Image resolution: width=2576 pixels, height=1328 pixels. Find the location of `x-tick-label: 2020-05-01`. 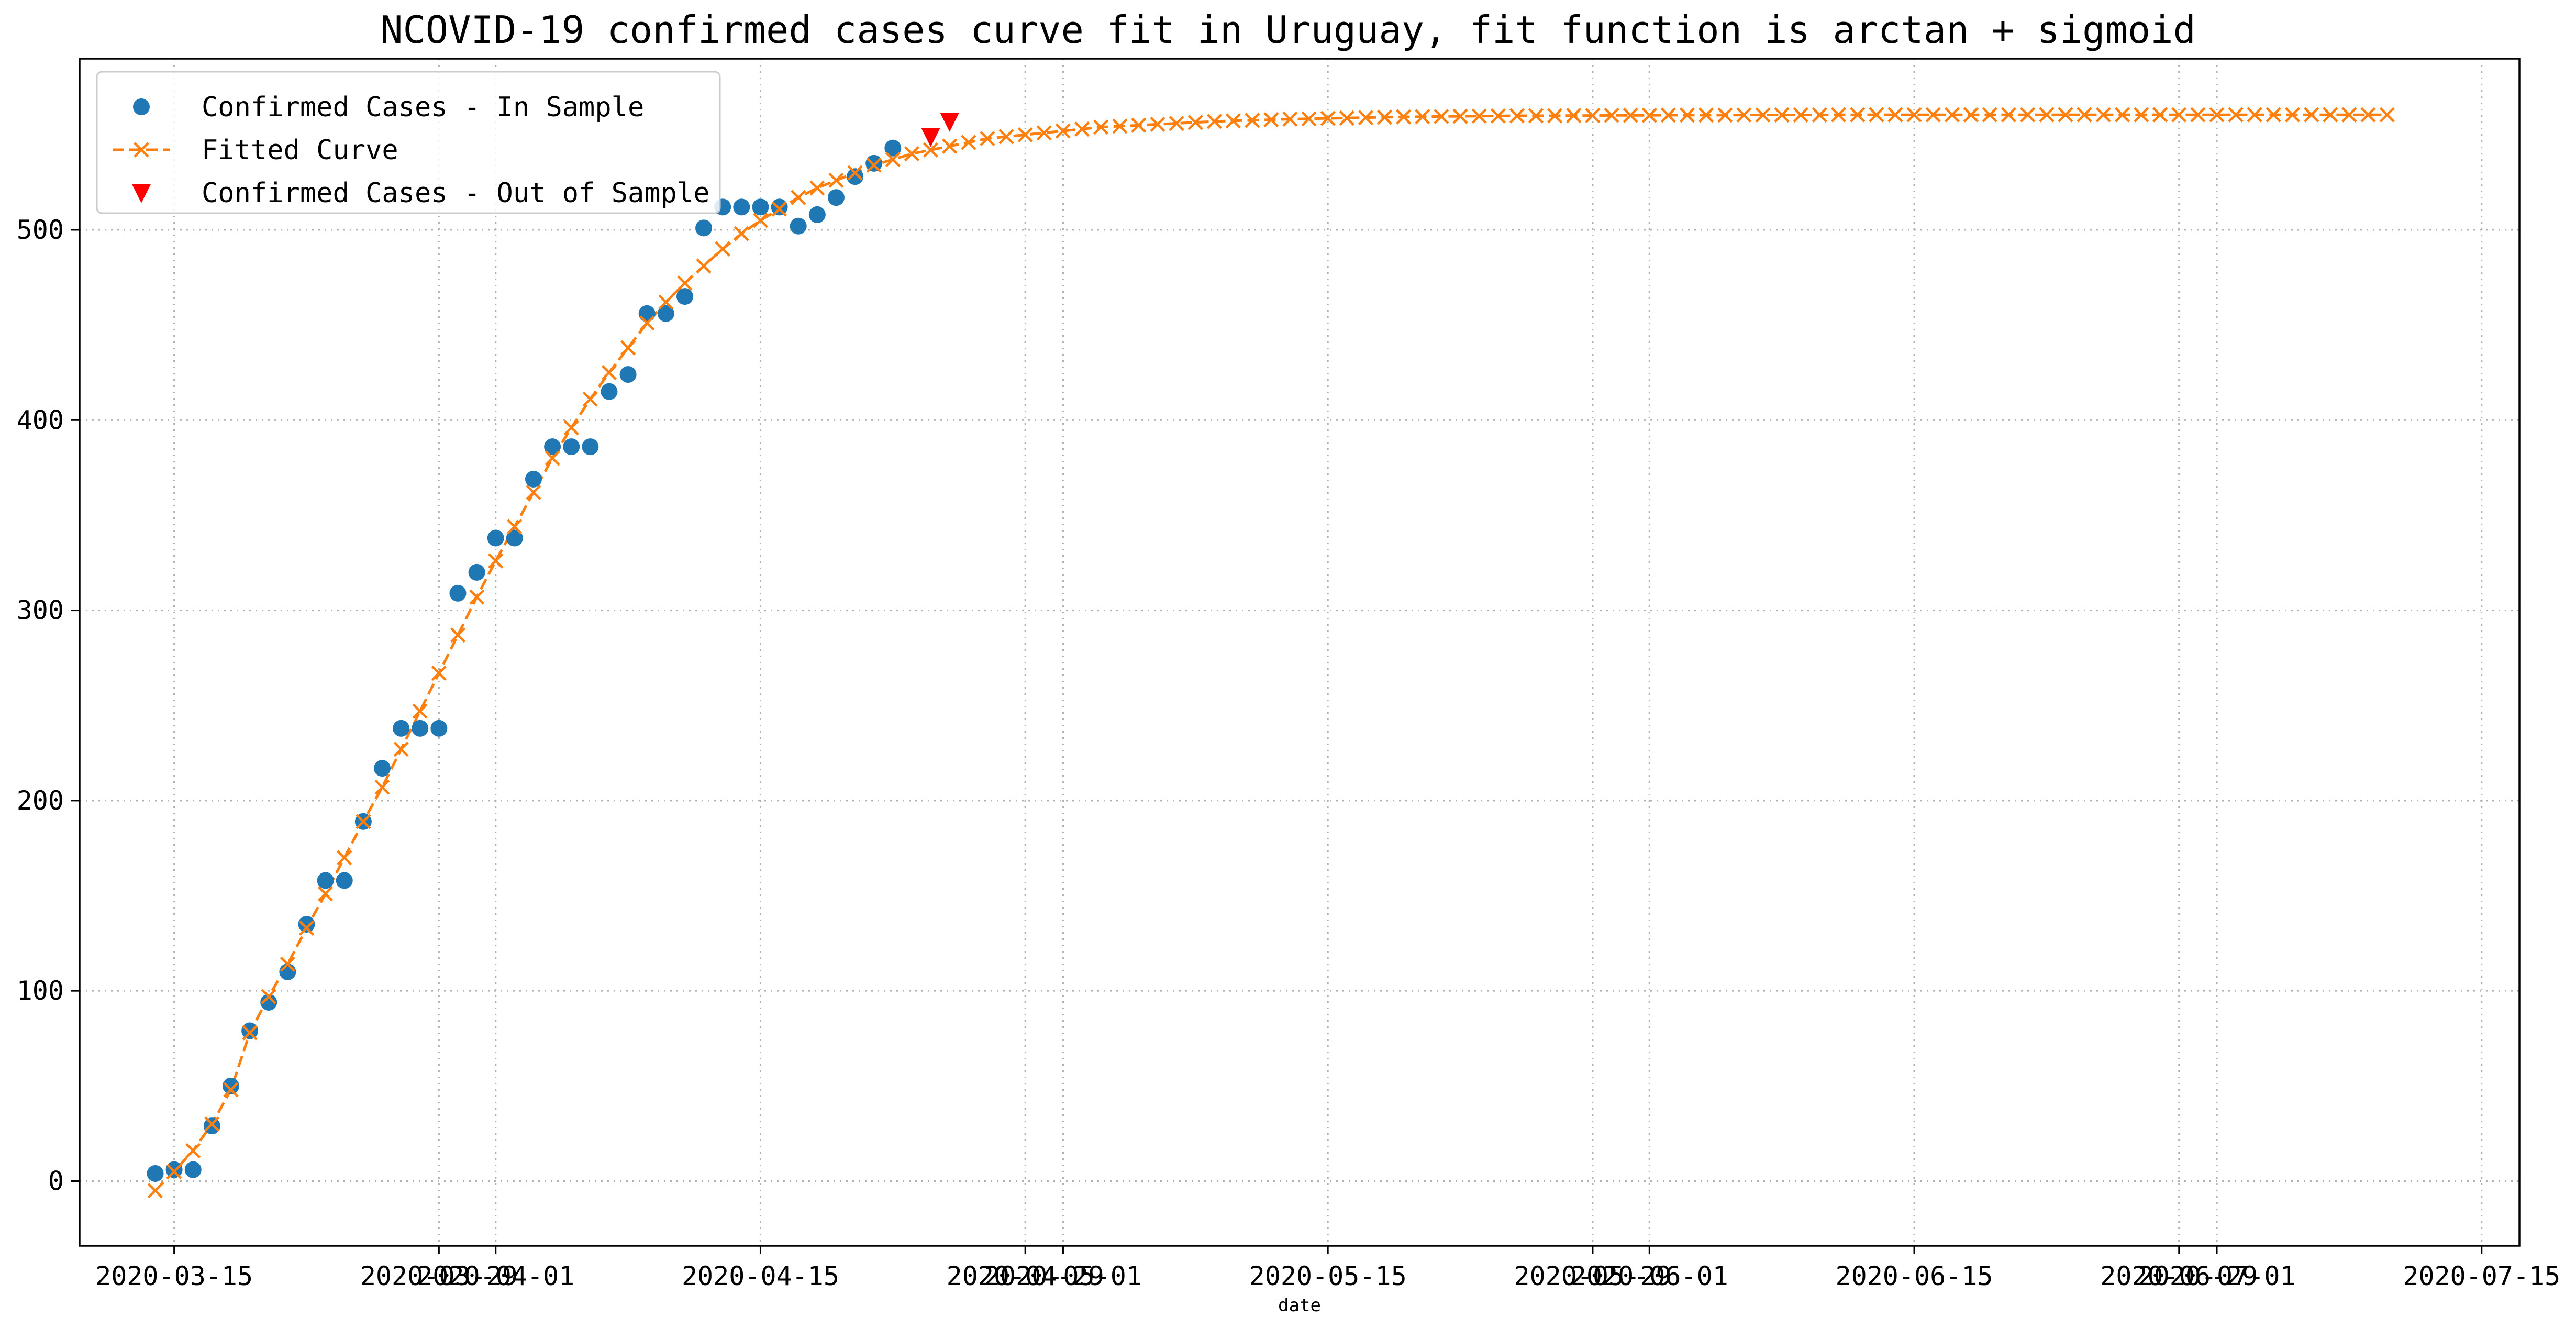

x-tick-label: 2020-05-01 is located at coordinates (1063, 1276).